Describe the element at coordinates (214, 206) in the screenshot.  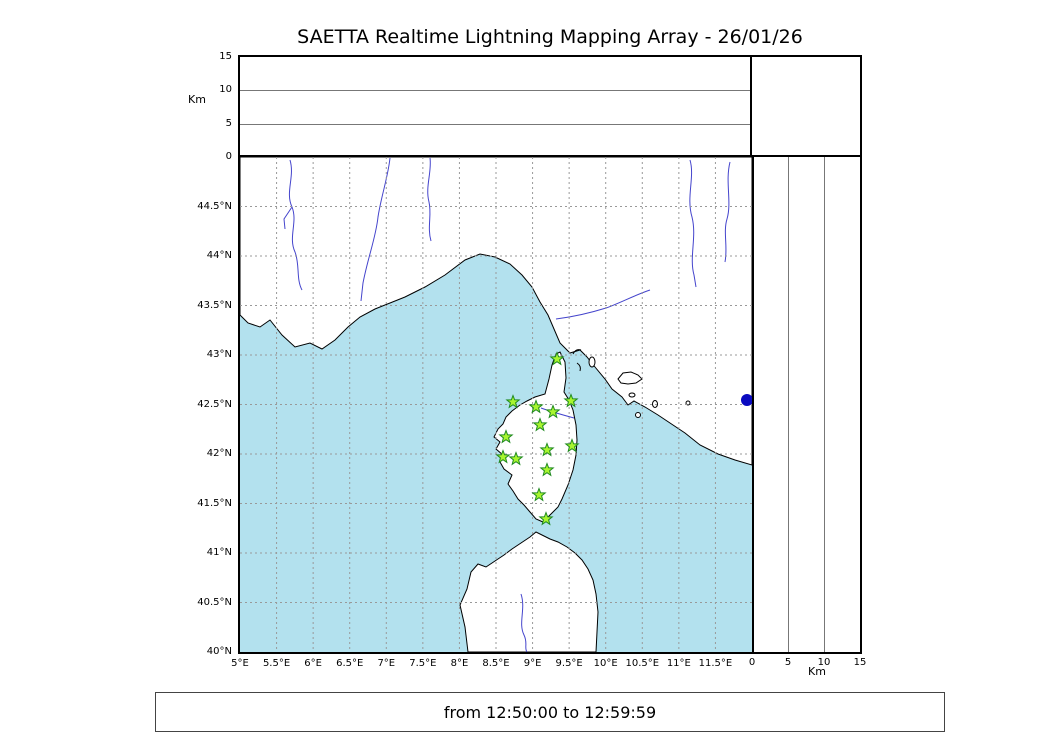
I see `y-axis-tick: 44.5°N` at that location.